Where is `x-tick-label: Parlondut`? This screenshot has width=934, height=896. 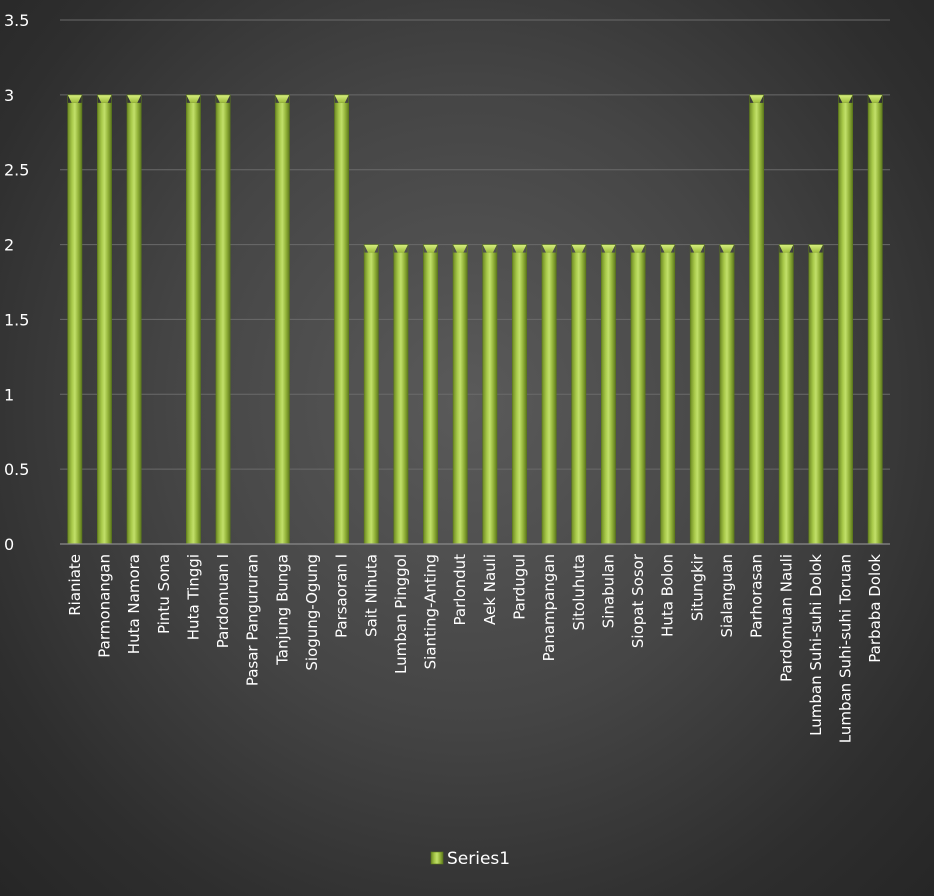 x-tick-label: Parlondut is located at coordinates (460, 590).